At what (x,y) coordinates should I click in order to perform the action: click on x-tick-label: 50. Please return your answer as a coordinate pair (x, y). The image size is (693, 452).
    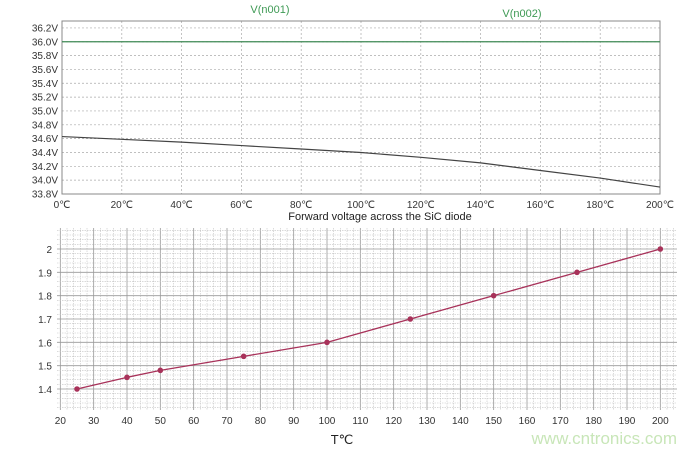
    Looking at the image, I should click on (161, 421).